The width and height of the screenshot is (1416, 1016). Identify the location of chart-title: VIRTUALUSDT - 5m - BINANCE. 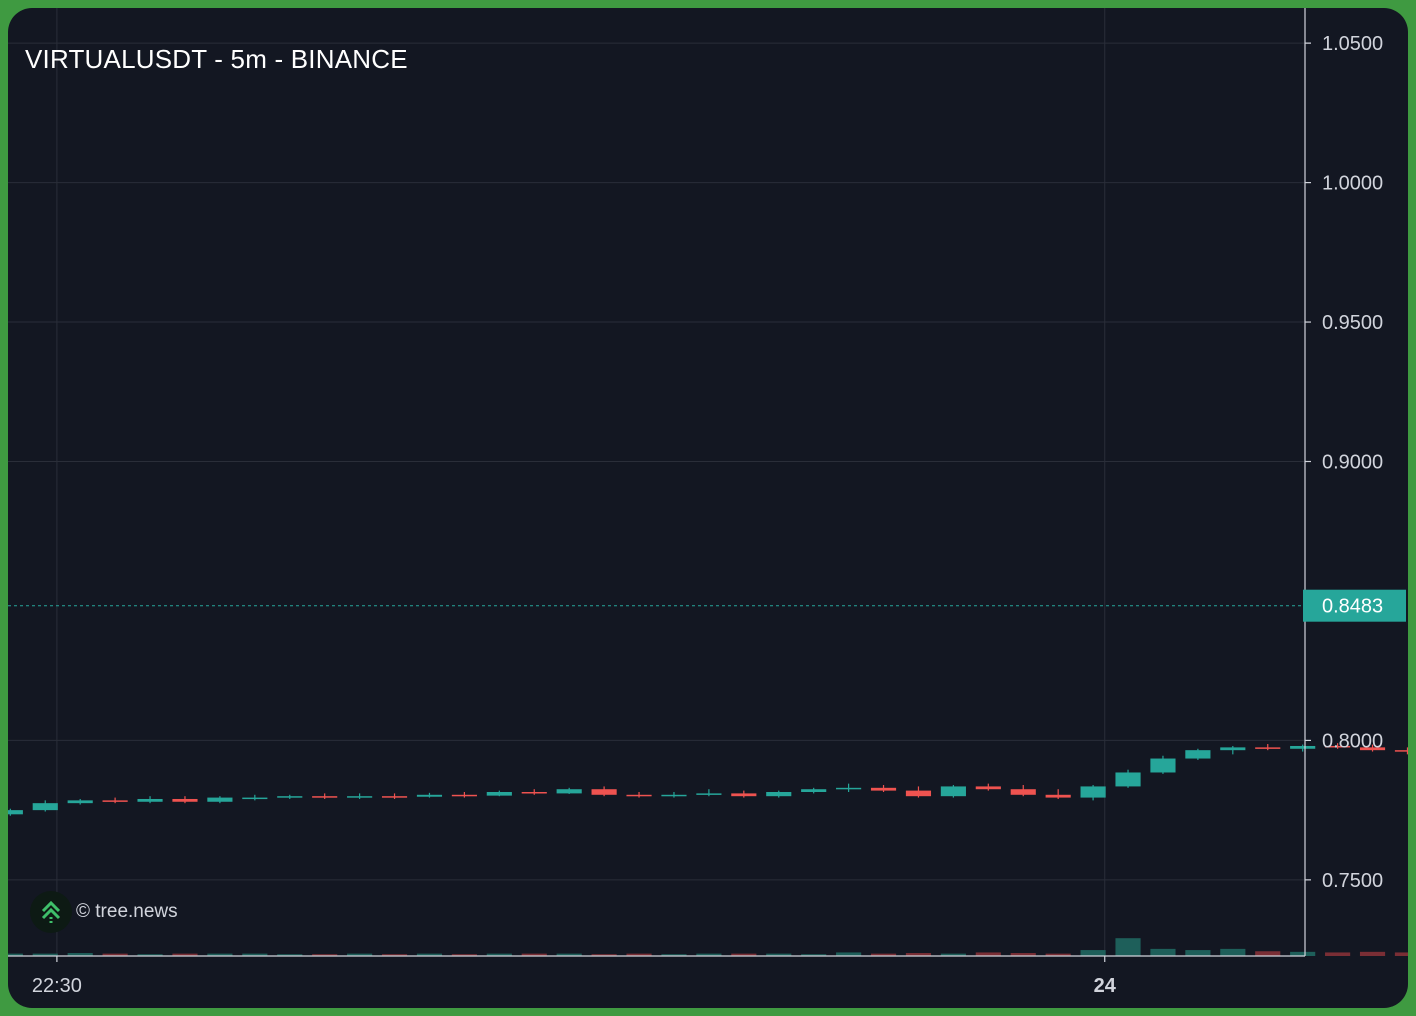
(216, 59).